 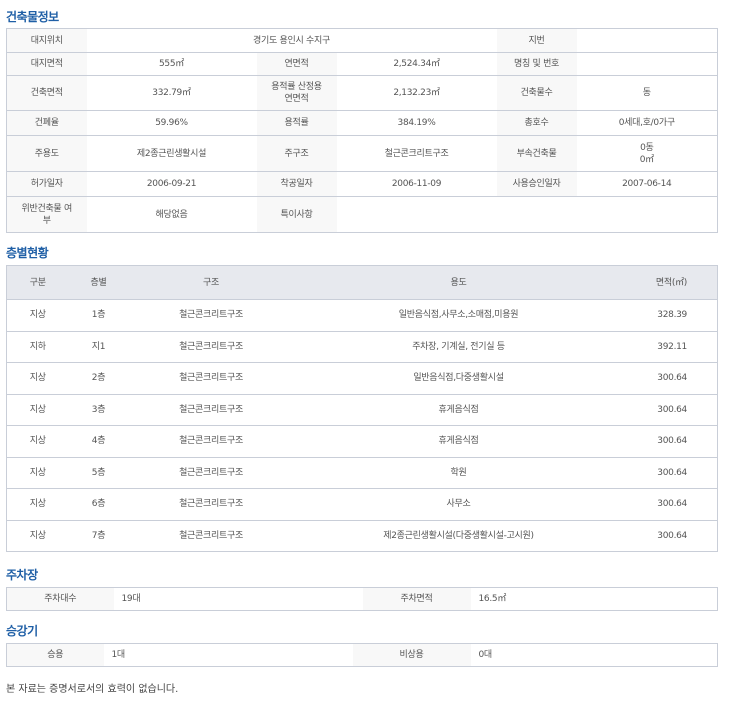 What do you see at coordinates (647, 93) in the screenshot?
I see `field-value: 동` at bounding box center [647, 93].